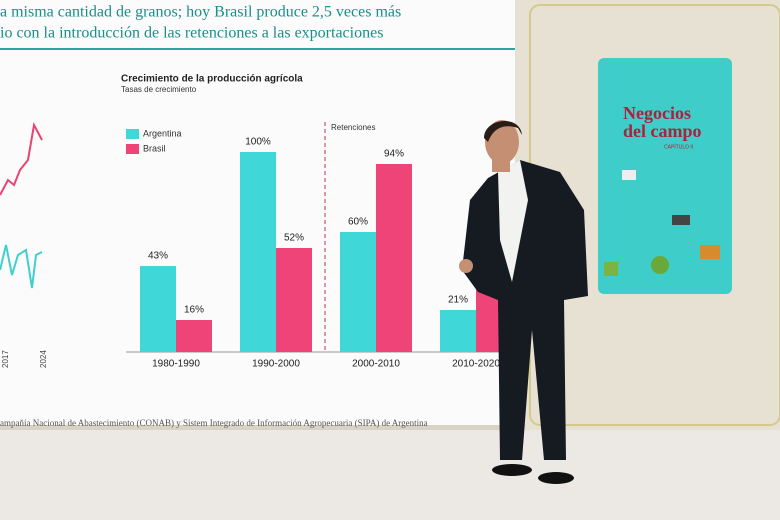 This screenshot has width=780, height=520. I want to click on cover-screen, so click(665, 176).